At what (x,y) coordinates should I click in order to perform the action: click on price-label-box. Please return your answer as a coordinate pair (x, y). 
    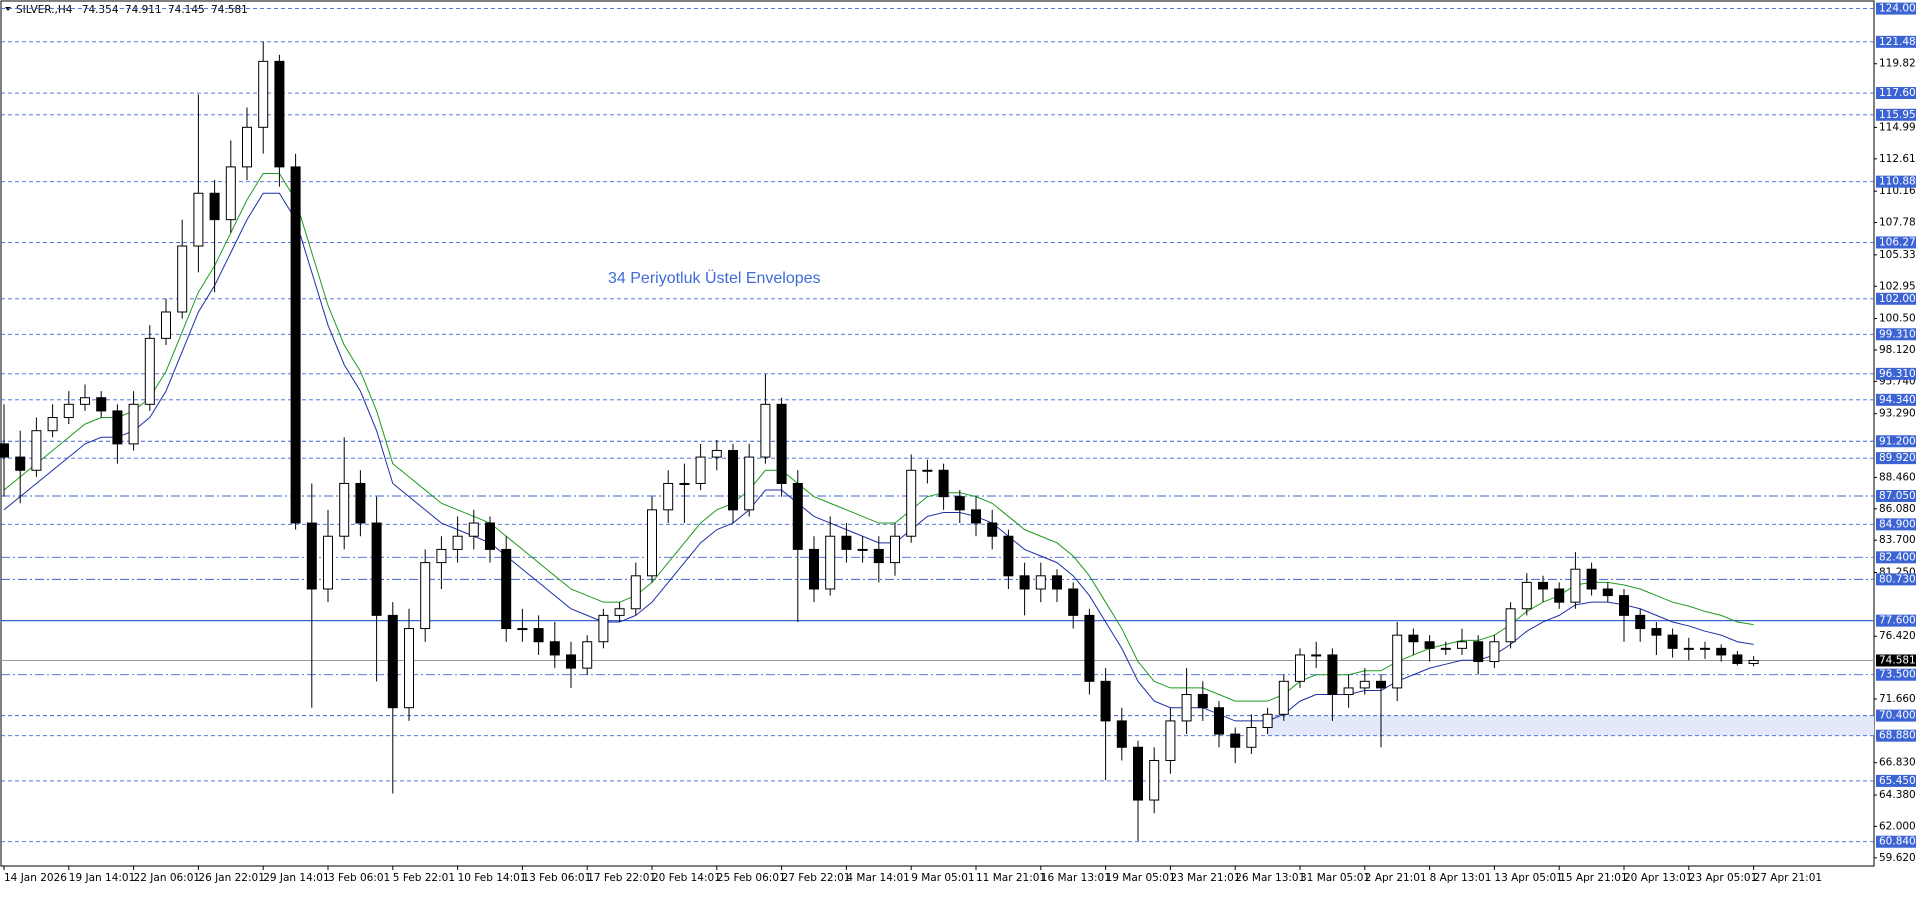
    Looking at the image, I should click on (1896, 660).